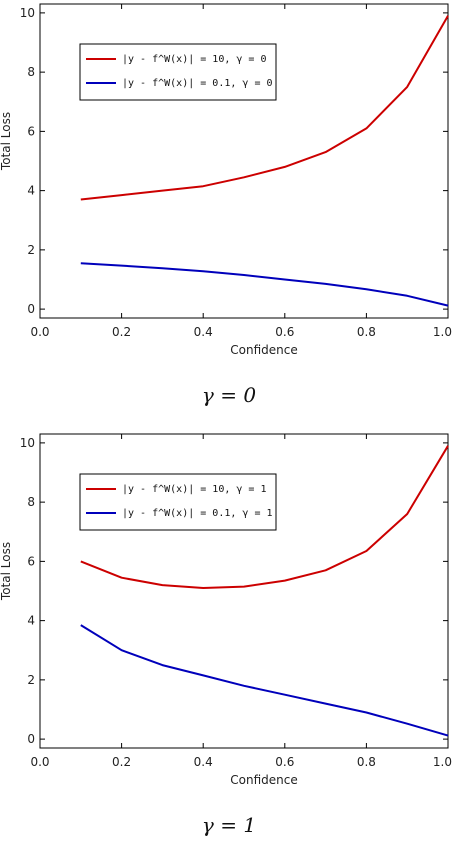  What do you see at coordinates (229, 395) in the screenshot?
I see `figure-caption: γ = 0` at bounding box center [229, 395].